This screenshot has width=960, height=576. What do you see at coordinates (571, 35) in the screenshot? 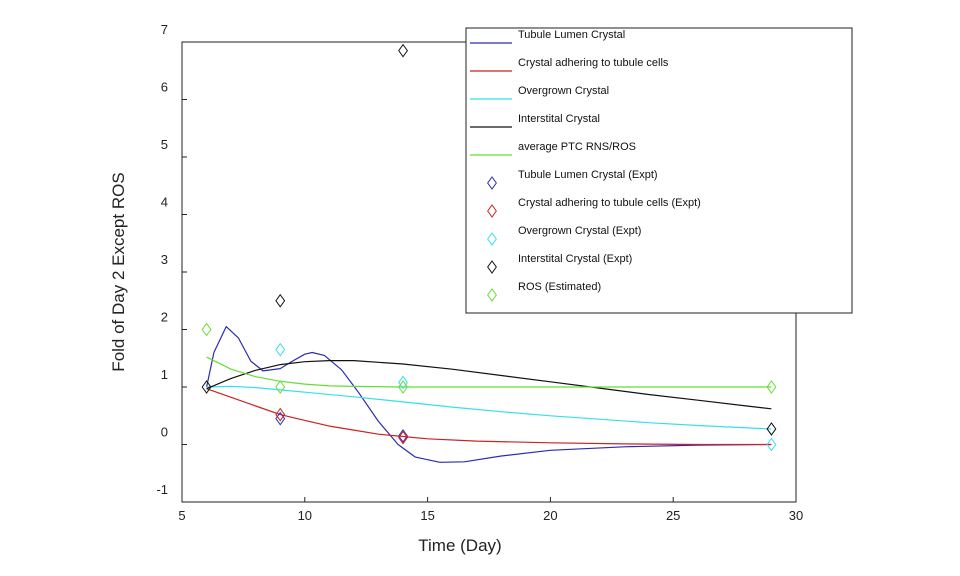
I see `legend-entry-label: Tubule Lumen Crystal` at bounding box center [571, 35].